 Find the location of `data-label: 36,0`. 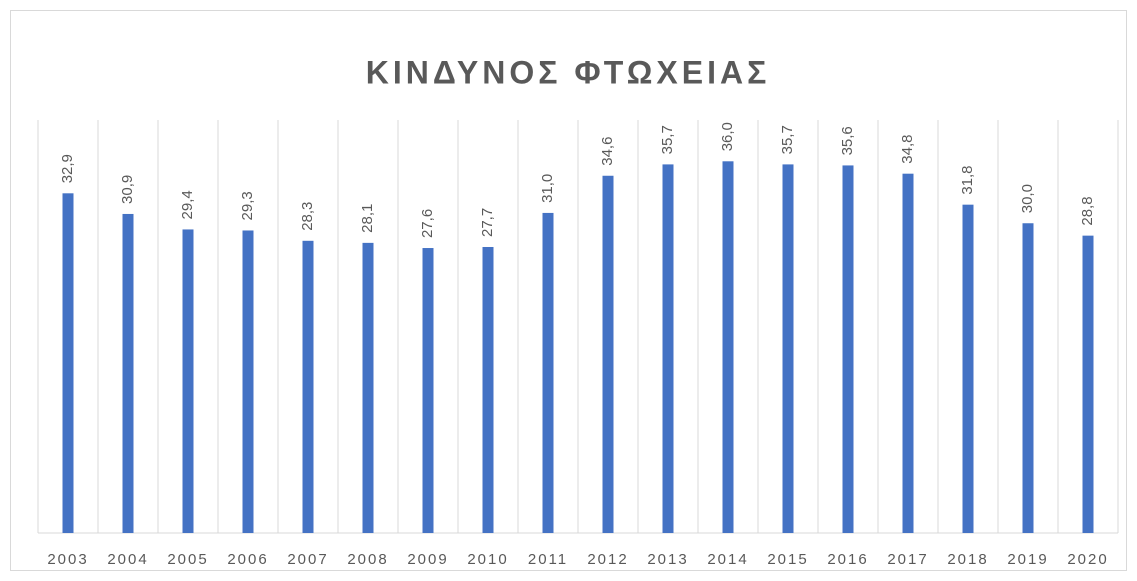

data-label: 36,0 is located at coordinates (727, 136).